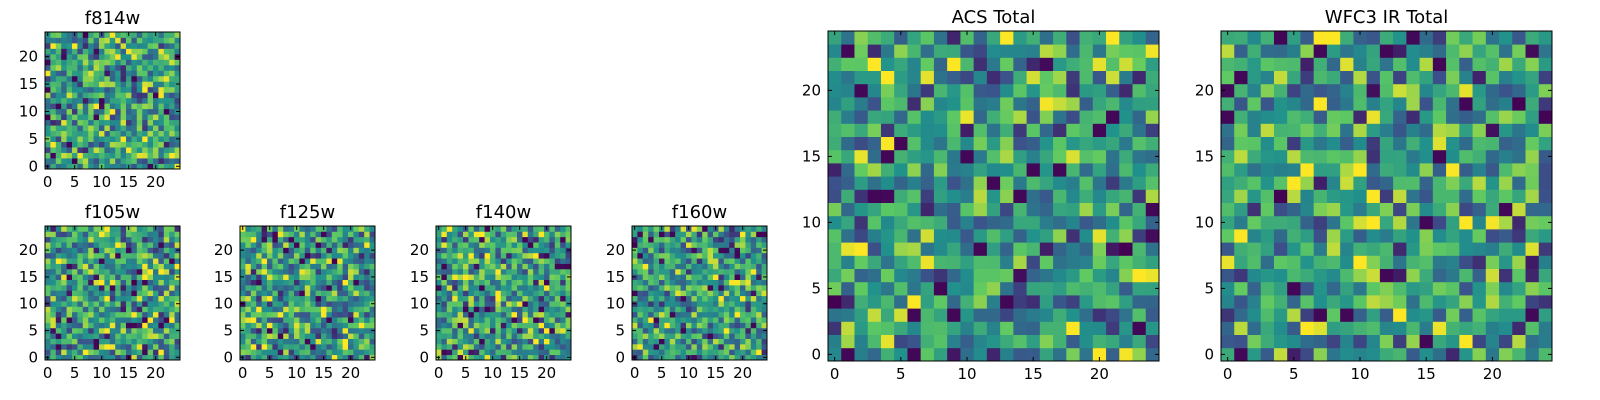 The image size is (1600, 400). Describe the element at coordinates (1386, 17) in the screenshot. I see `panel-title: WFC3 IR Total` at that location.